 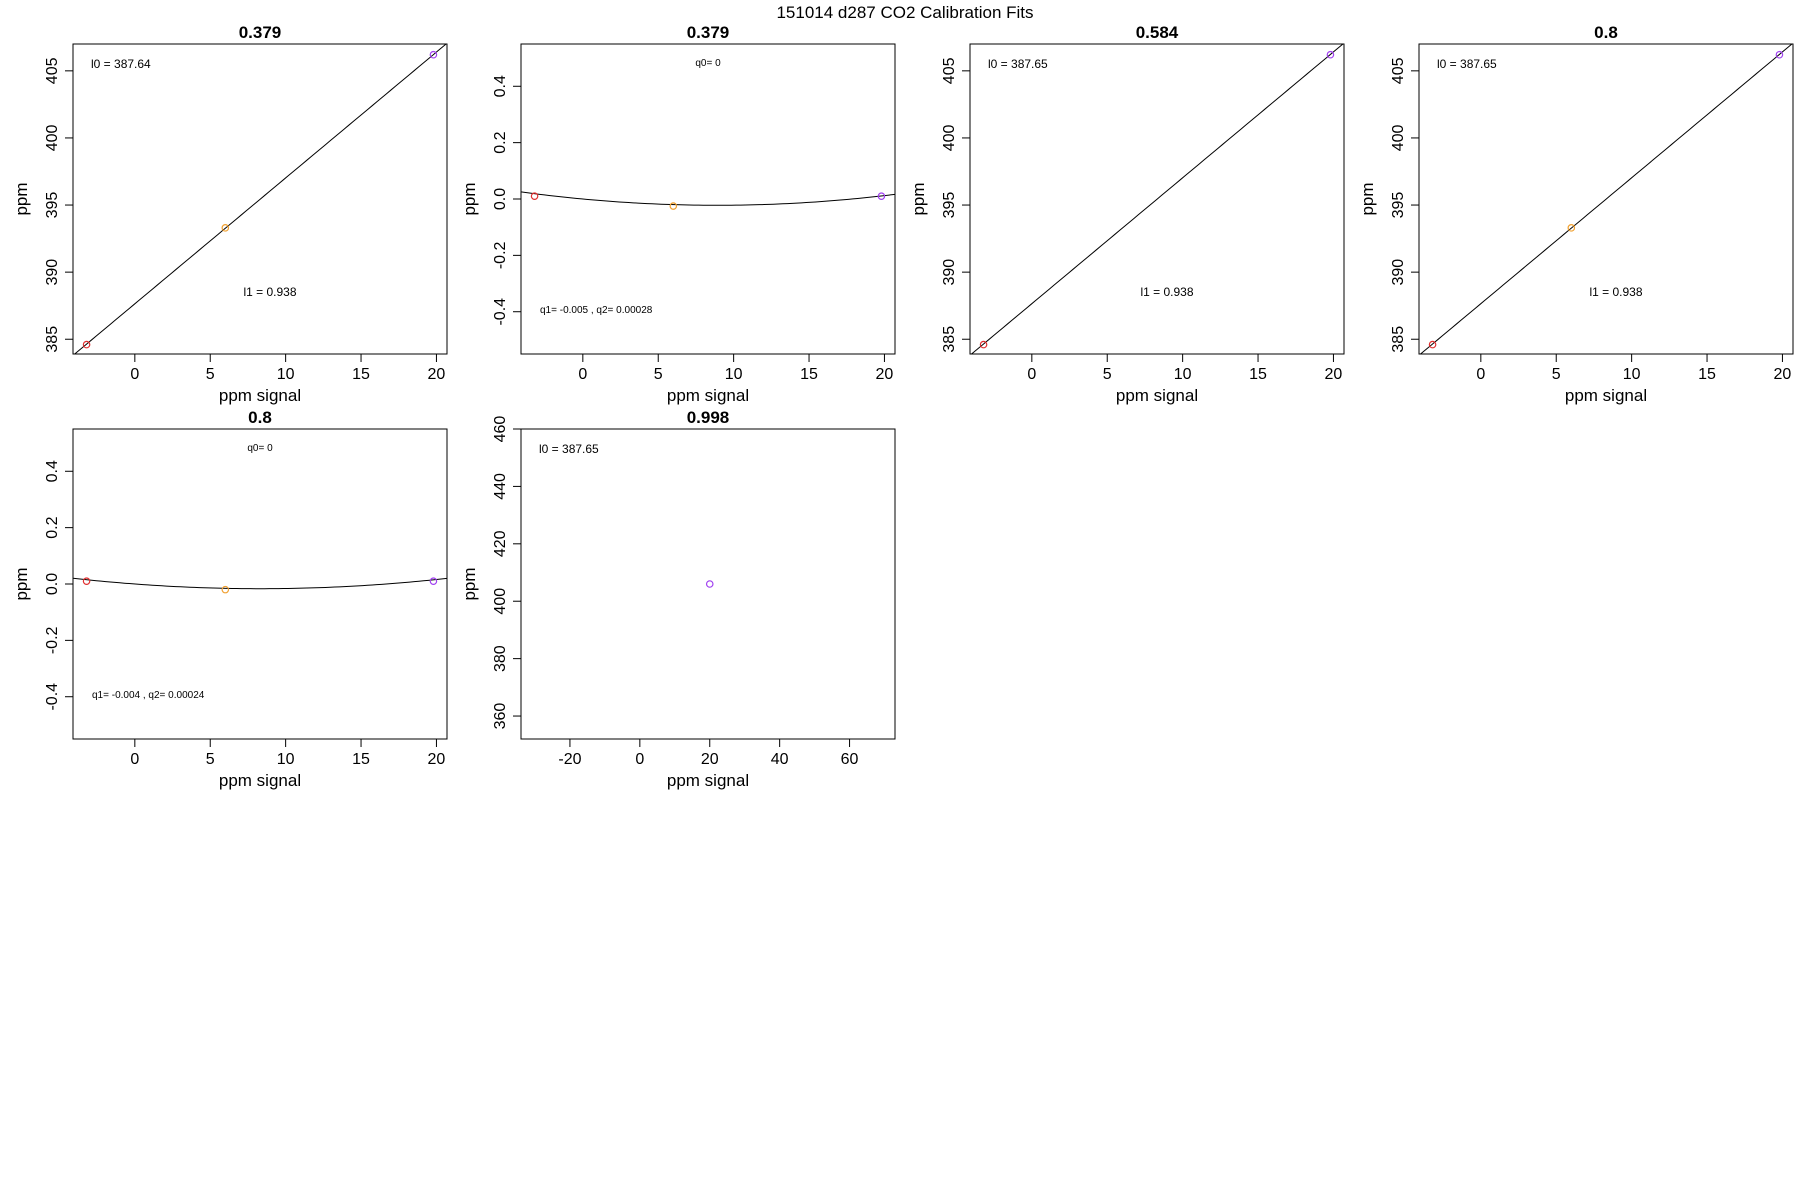 I want to click on panel-title: 0.379, so click(x=260, y=32).